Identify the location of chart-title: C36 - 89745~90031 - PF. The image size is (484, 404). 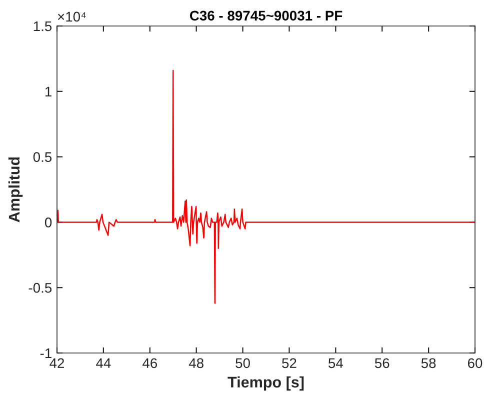
(266, 15).